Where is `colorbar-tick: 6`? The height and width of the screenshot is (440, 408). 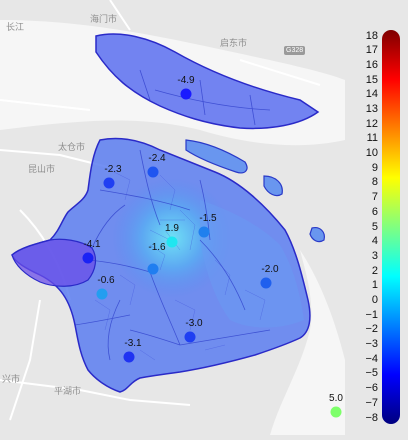 colorbar-tick: 6 is located at coordinates (374, 211).